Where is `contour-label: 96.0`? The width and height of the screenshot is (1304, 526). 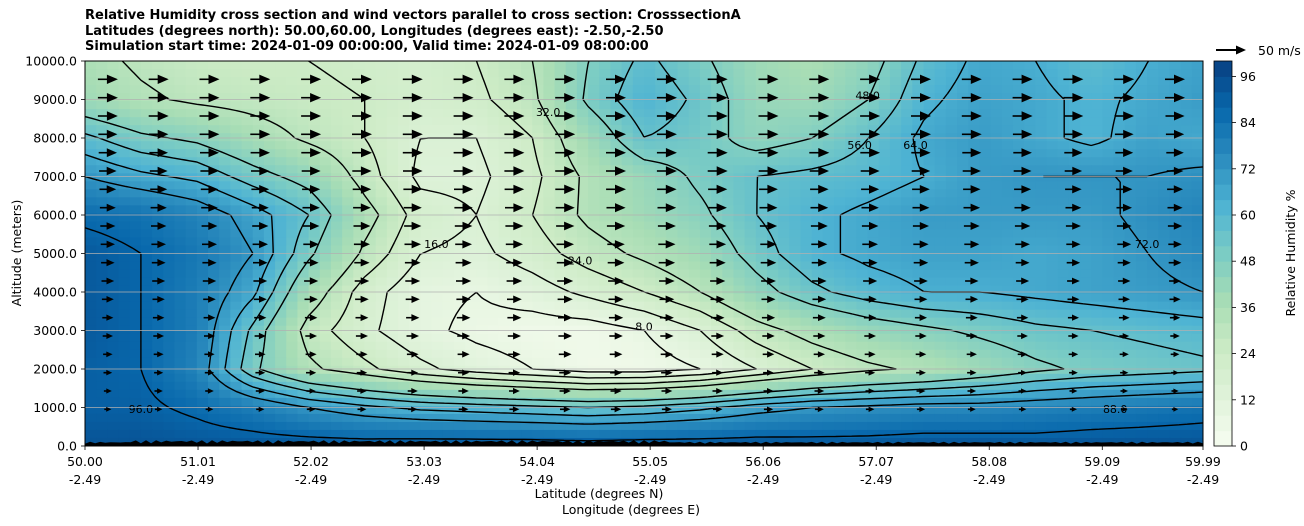 contour-label: 96.0 is located at coordinates (141, 409).